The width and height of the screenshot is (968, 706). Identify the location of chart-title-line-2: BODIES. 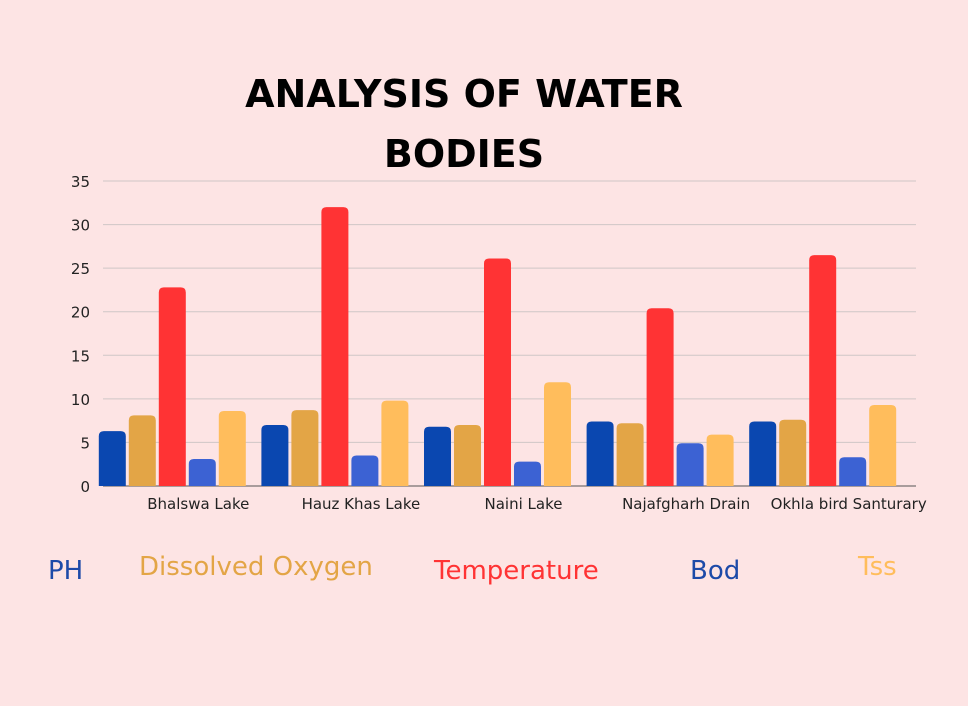
(464, 154).